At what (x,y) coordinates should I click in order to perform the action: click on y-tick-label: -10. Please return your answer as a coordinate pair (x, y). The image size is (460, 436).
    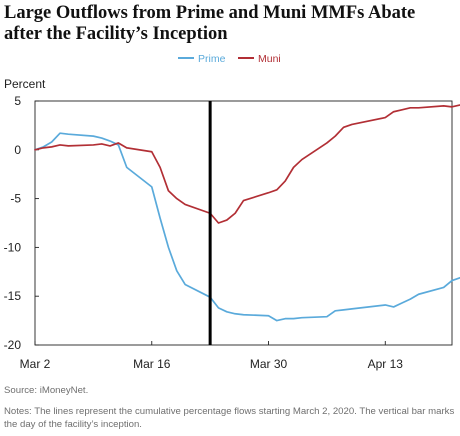
    Looking at the image, I should click on (13, 247).